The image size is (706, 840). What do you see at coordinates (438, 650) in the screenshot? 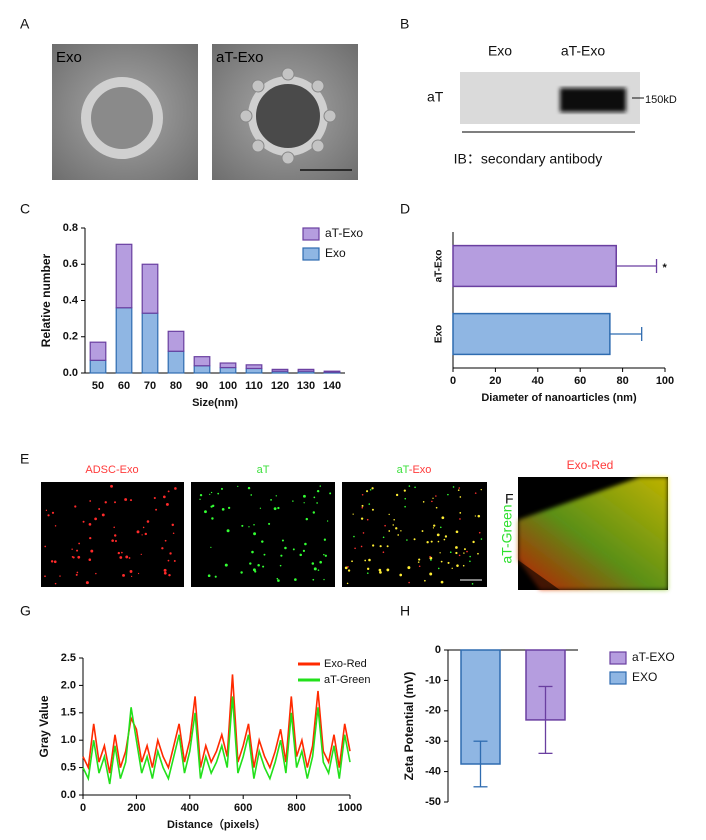
I see `y-tick-label: 0` at bounding box center [438, 650].